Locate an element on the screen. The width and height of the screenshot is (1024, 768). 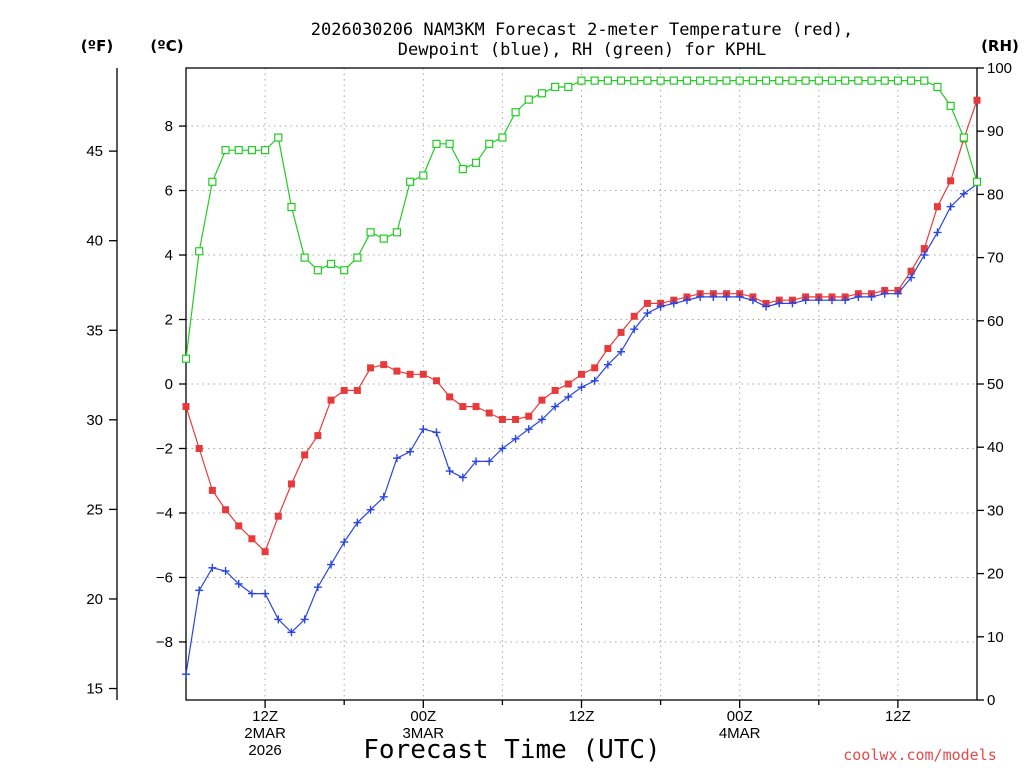
fahrenheit-tick-label: 30 is located at coordinates (94, 420).